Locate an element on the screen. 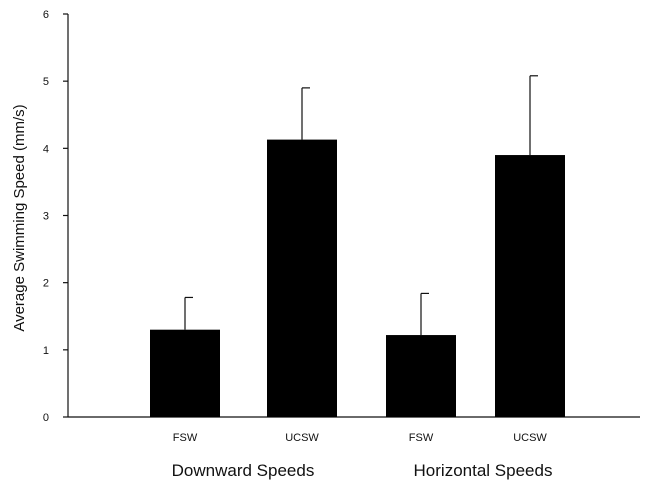 This screenshot has height=485, width=652. y-tick-label: 1 is located at coordinates (46, 351).